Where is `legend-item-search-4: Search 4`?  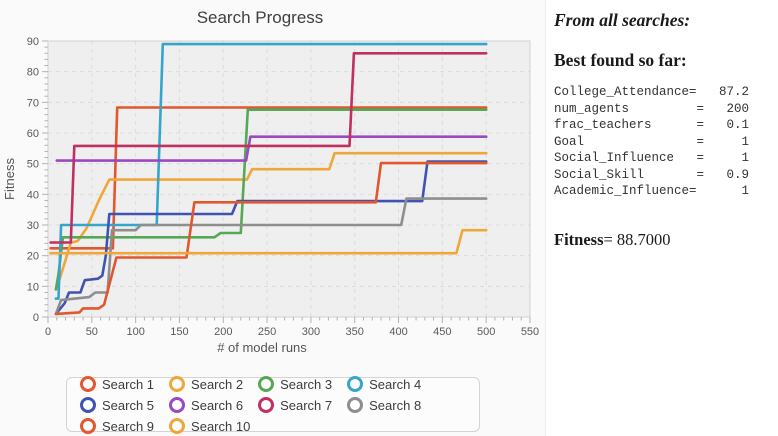
legend-item-search-4: Search 4 is located at coordinates (384, 384).